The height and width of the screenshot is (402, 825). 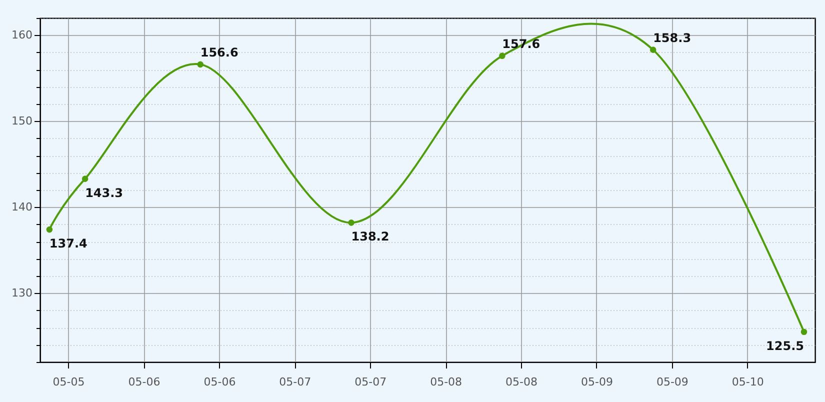 I want to click on x-tick-label: 05-10, so click(x=748, y=382).